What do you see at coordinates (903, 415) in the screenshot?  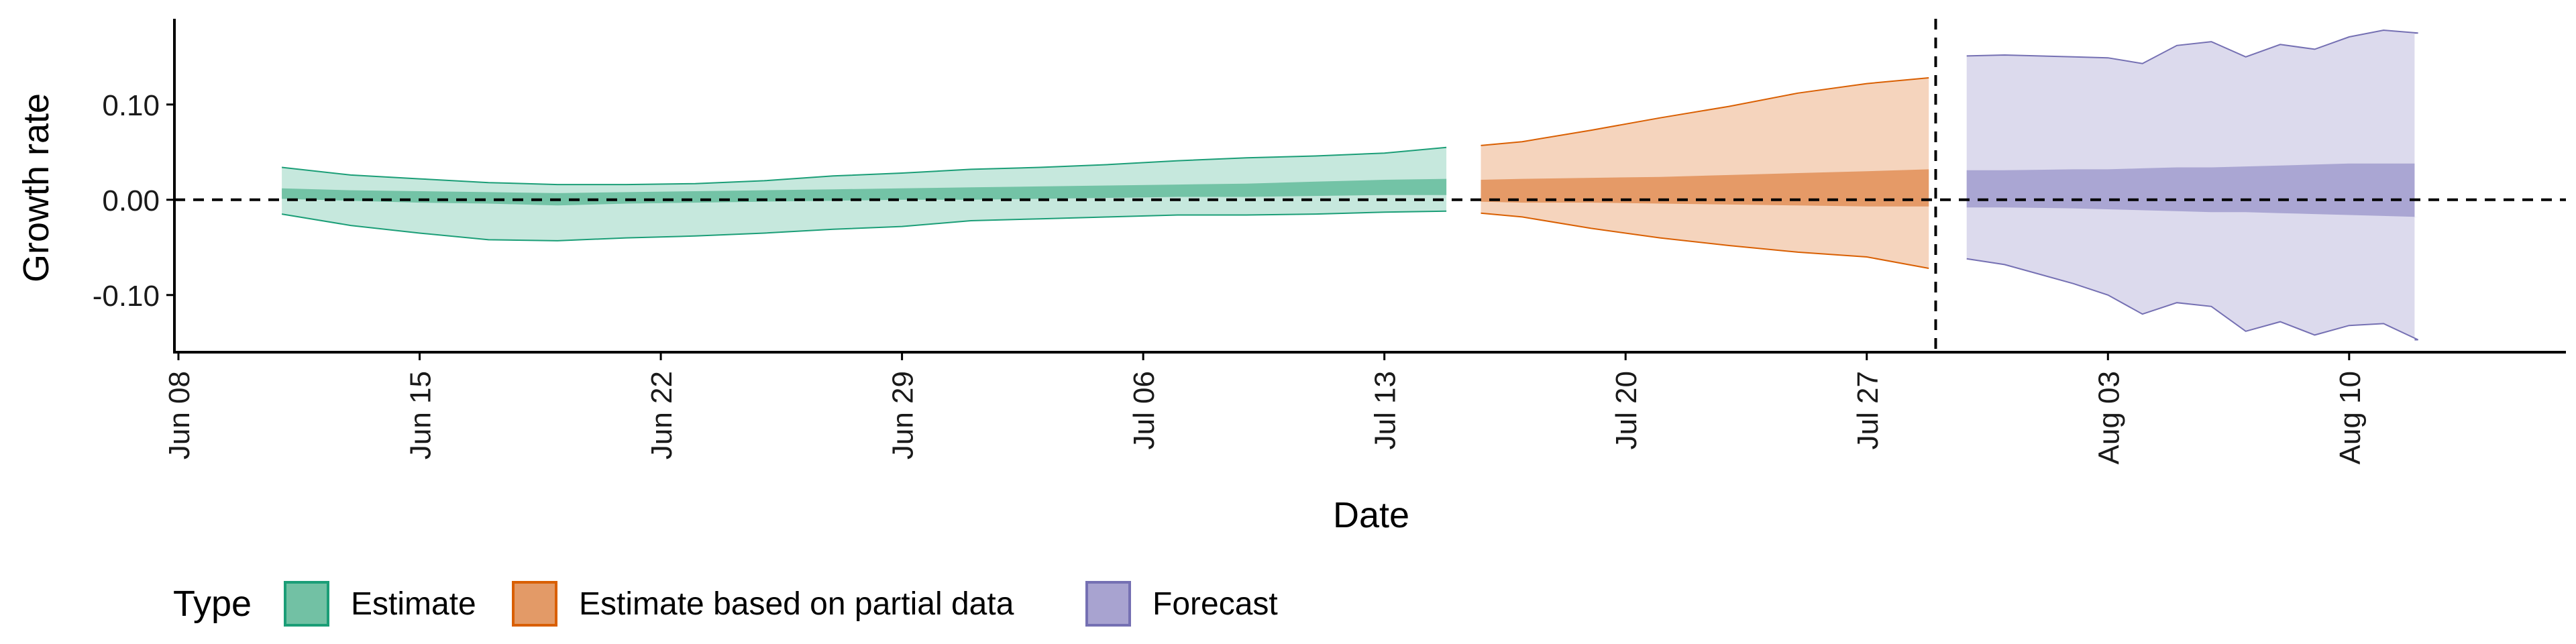 I see `x-tick-label: Jun 29` at bounding box center [903, 415].